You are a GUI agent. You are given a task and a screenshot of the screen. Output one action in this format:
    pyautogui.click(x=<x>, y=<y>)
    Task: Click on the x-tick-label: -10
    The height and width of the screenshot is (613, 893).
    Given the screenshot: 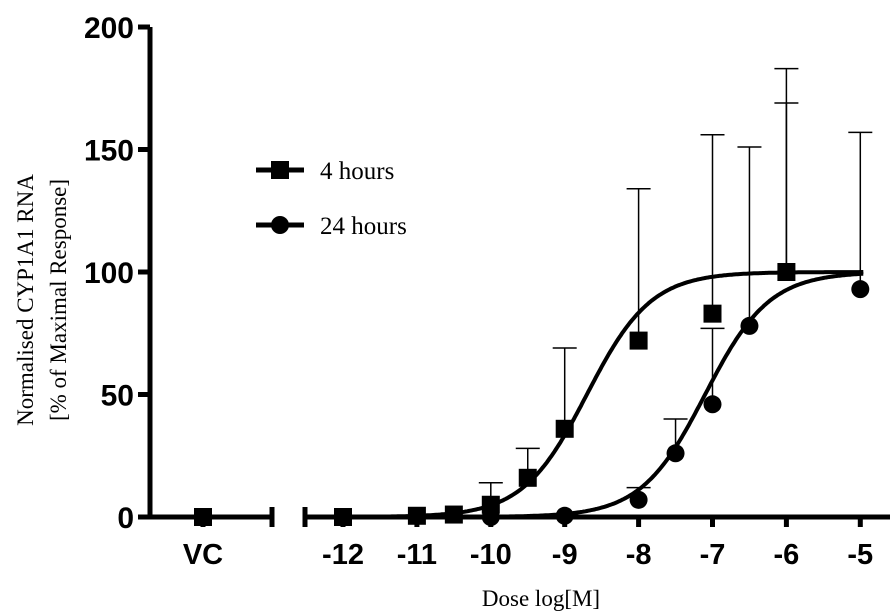 What is the action you would take?
    pyautogui.click(x=491, y=555)
    